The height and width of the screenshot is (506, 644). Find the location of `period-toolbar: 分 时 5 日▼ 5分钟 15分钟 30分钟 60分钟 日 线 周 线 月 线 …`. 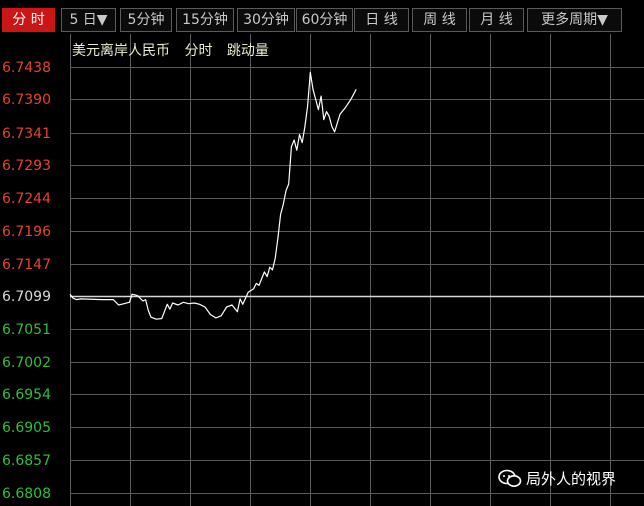

period-toolbar: 分 时 5 日▼ 5分钟 15分钟 30分钟 60分钟 日 线 周 线 月 线 … is located at coordinates (322, 17).